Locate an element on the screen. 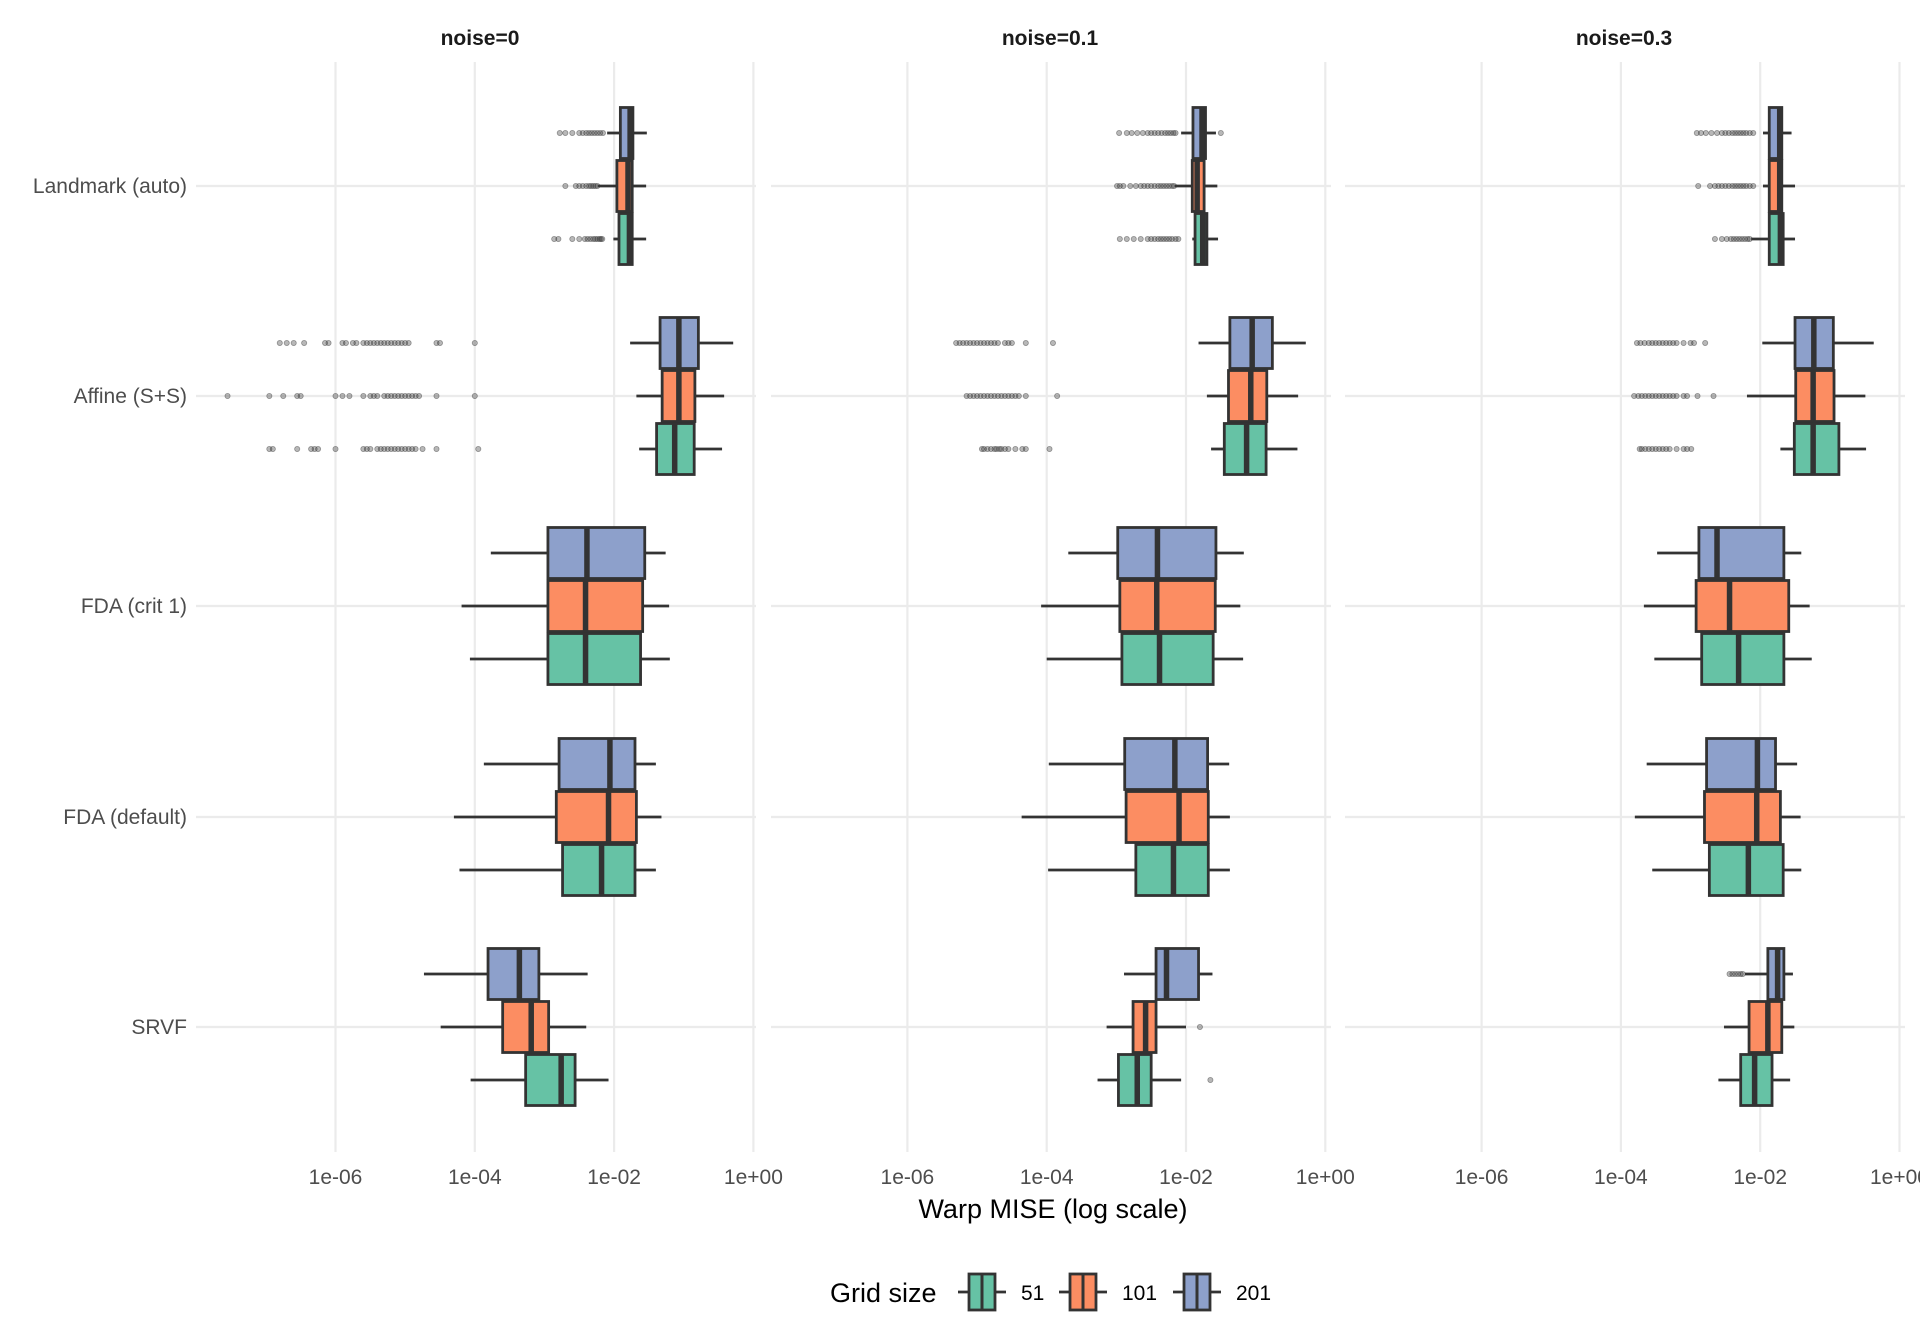 The height and width of the screenshot is (1344, 1920). legend: Grid size 51 101 201 is located at coordinates (1050, 1292).